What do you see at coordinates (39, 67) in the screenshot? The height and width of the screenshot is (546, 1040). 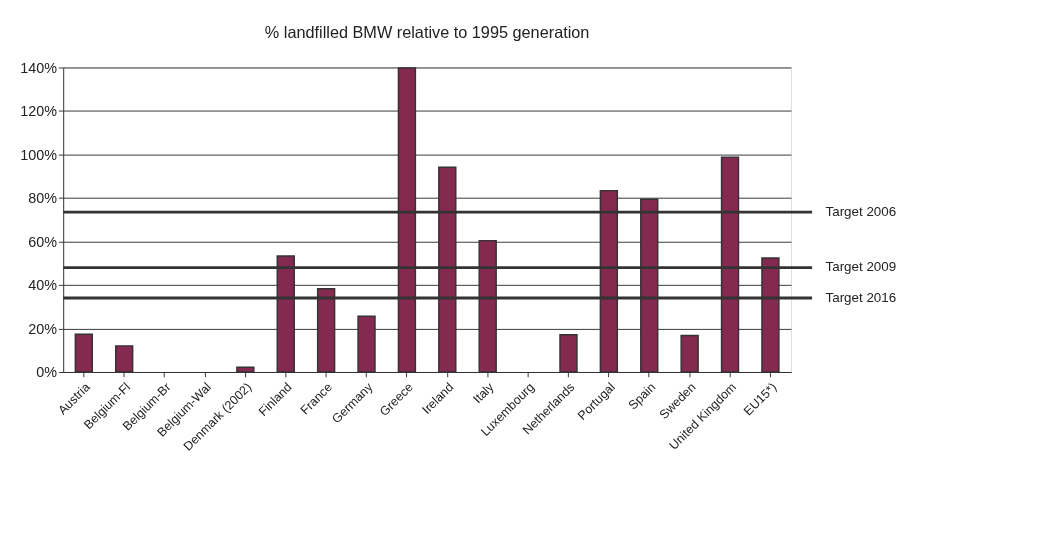 I see `y-tick-label: 140%` at bounding box center [39, 67].